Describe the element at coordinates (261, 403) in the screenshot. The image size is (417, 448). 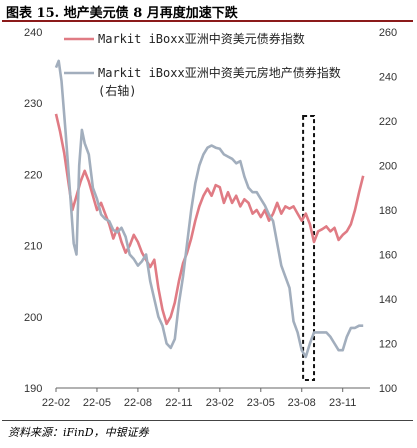
I see `x-tick-label: 23-05` at that location.